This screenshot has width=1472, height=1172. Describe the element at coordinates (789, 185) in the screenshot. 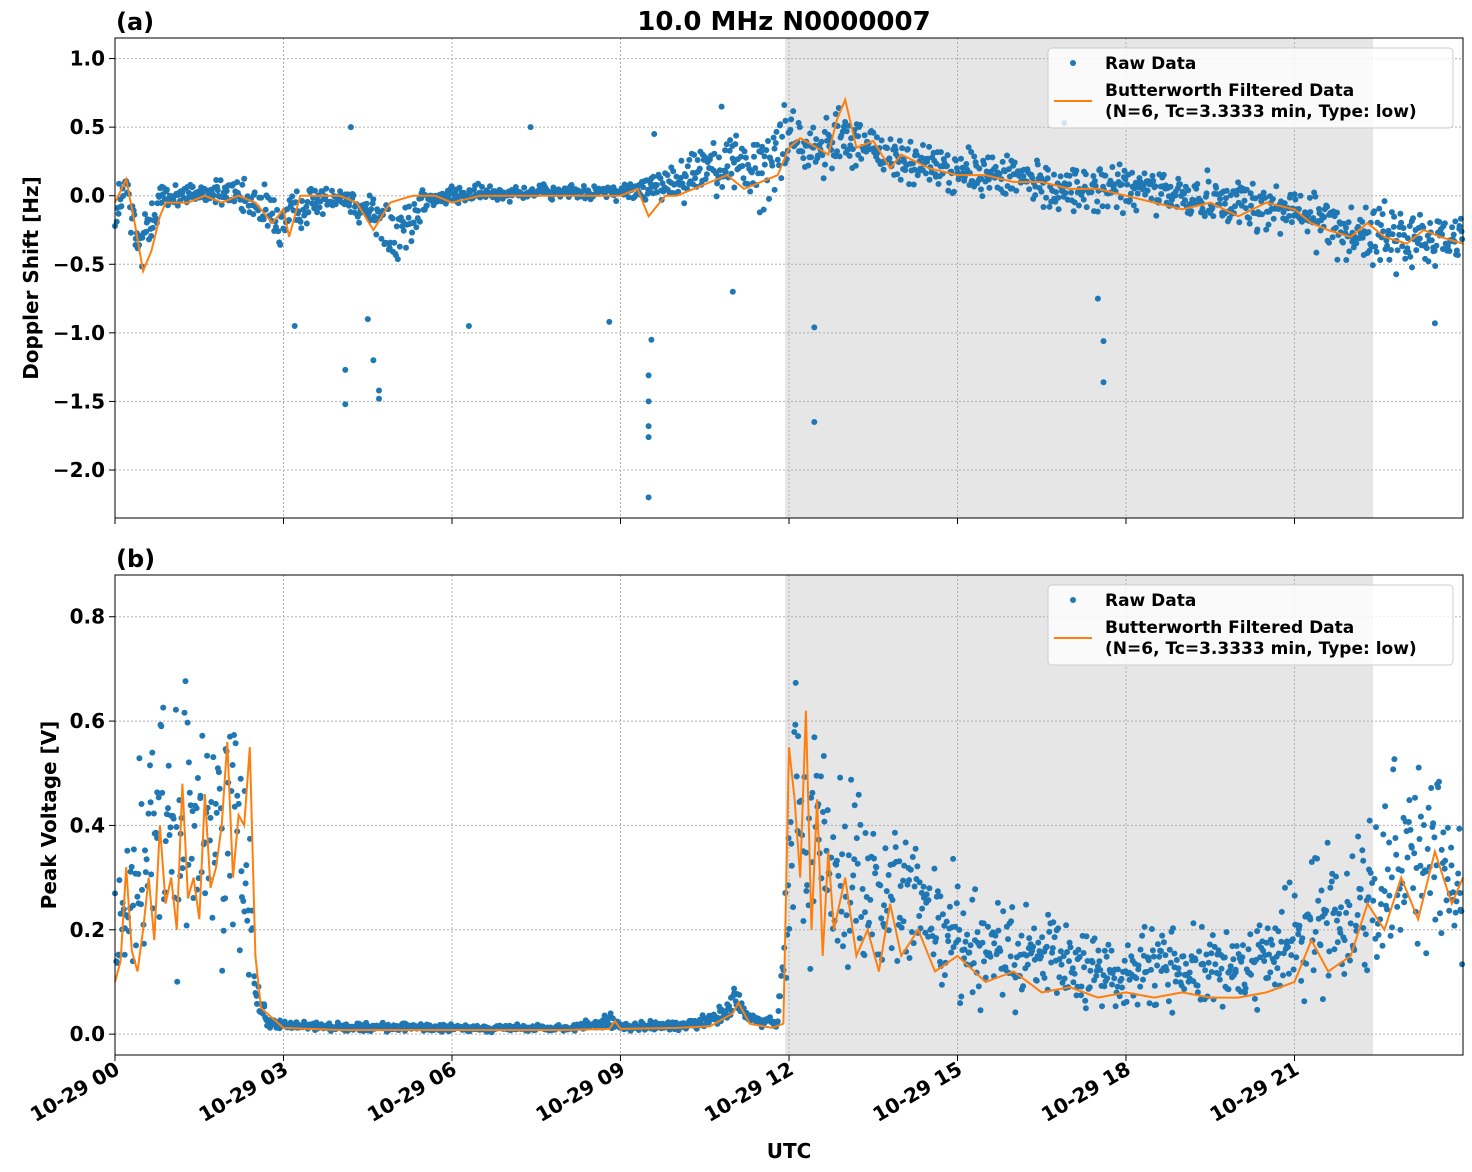

I see `panel-a-filtered-line` at that location.